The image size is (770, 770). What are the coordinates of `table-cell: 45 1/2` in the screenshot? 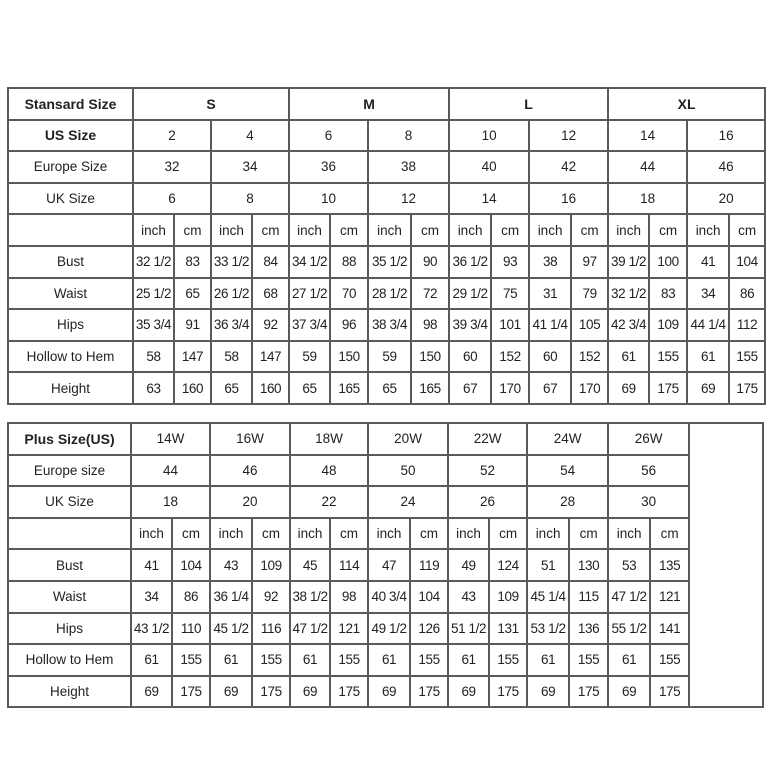 It's located at (231, 628).